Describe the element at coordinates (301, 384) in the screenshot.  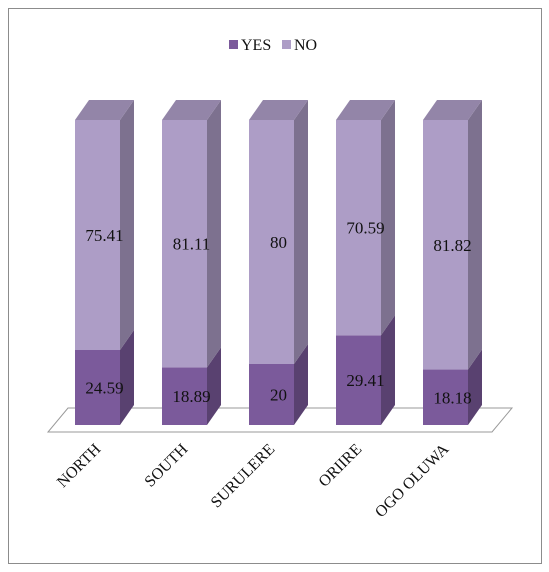
I see `bar-side-surulere-yes` at that location.